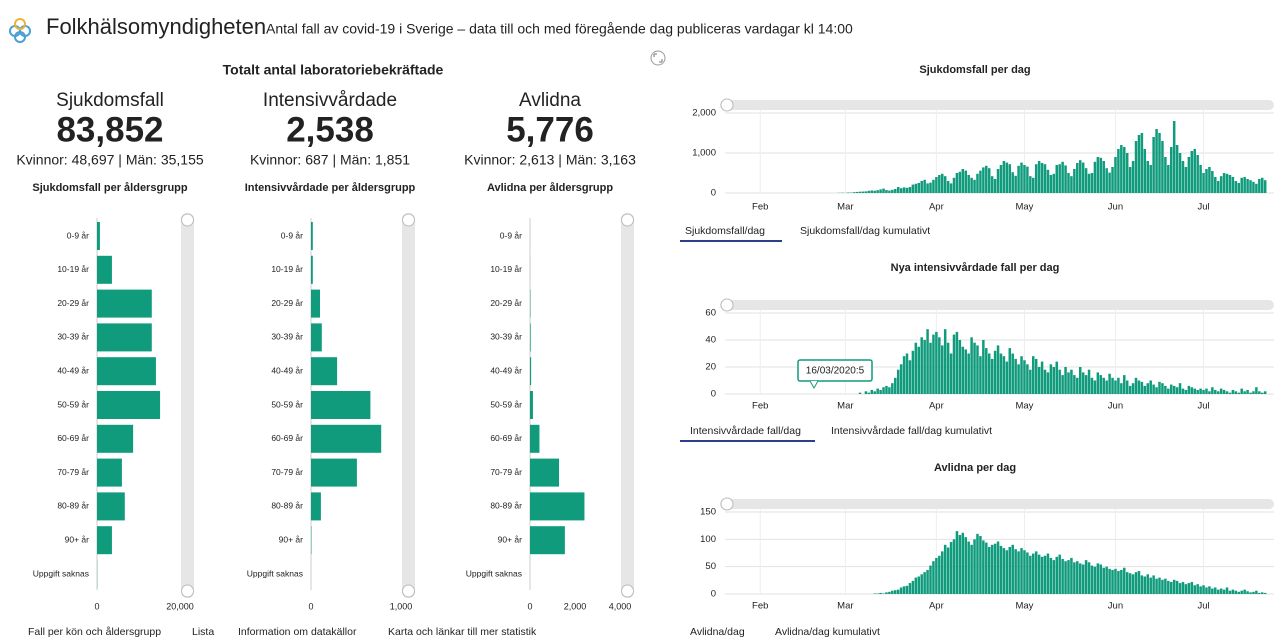  I want to click on category-label: Uppgift saknas, so click(61, 573).